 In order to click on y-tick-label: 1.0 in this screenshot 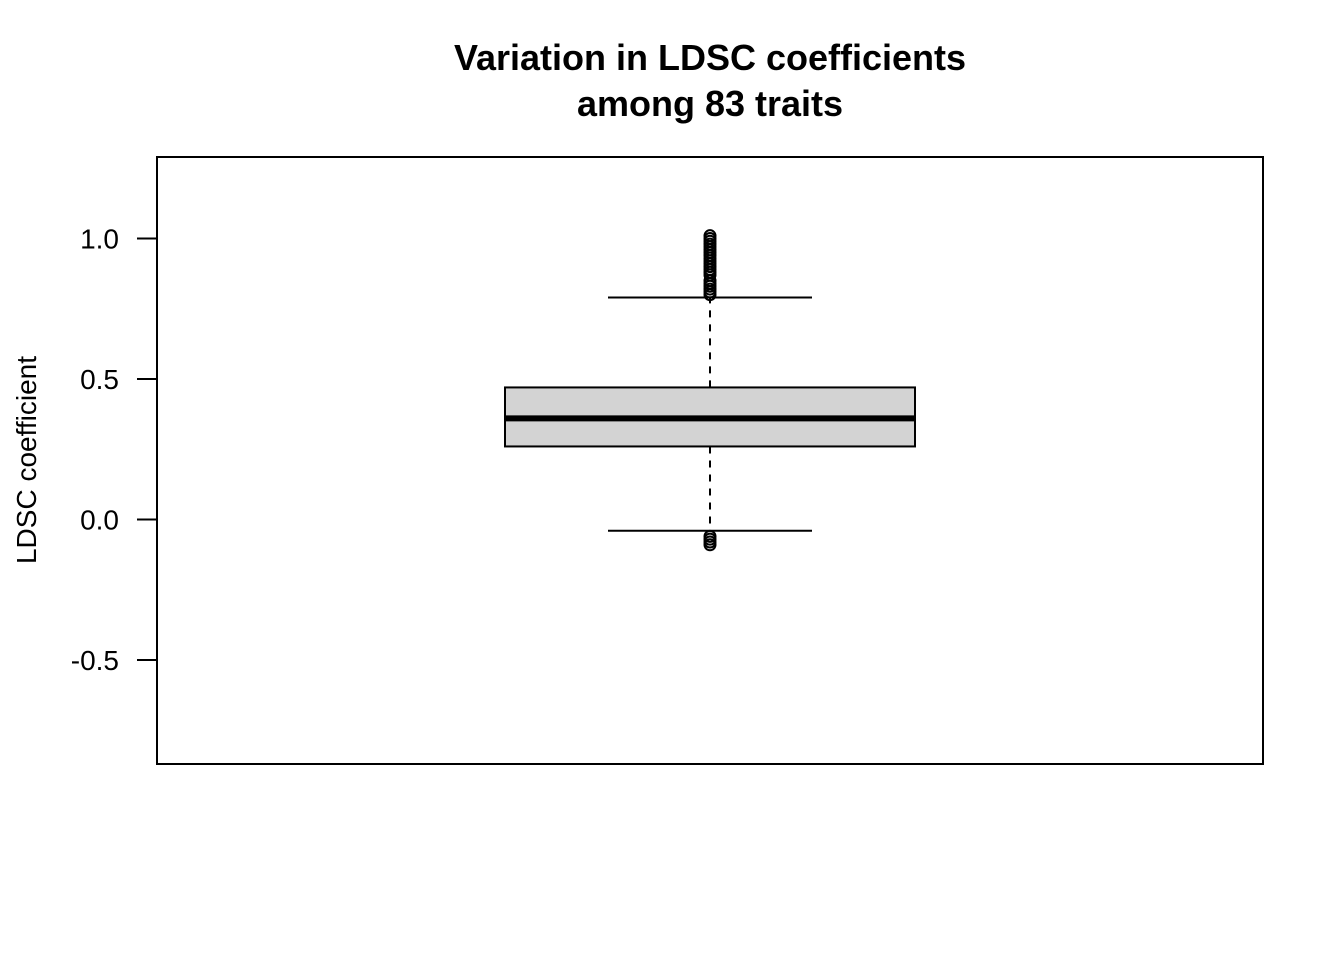, I will do `click(99, 238)`.